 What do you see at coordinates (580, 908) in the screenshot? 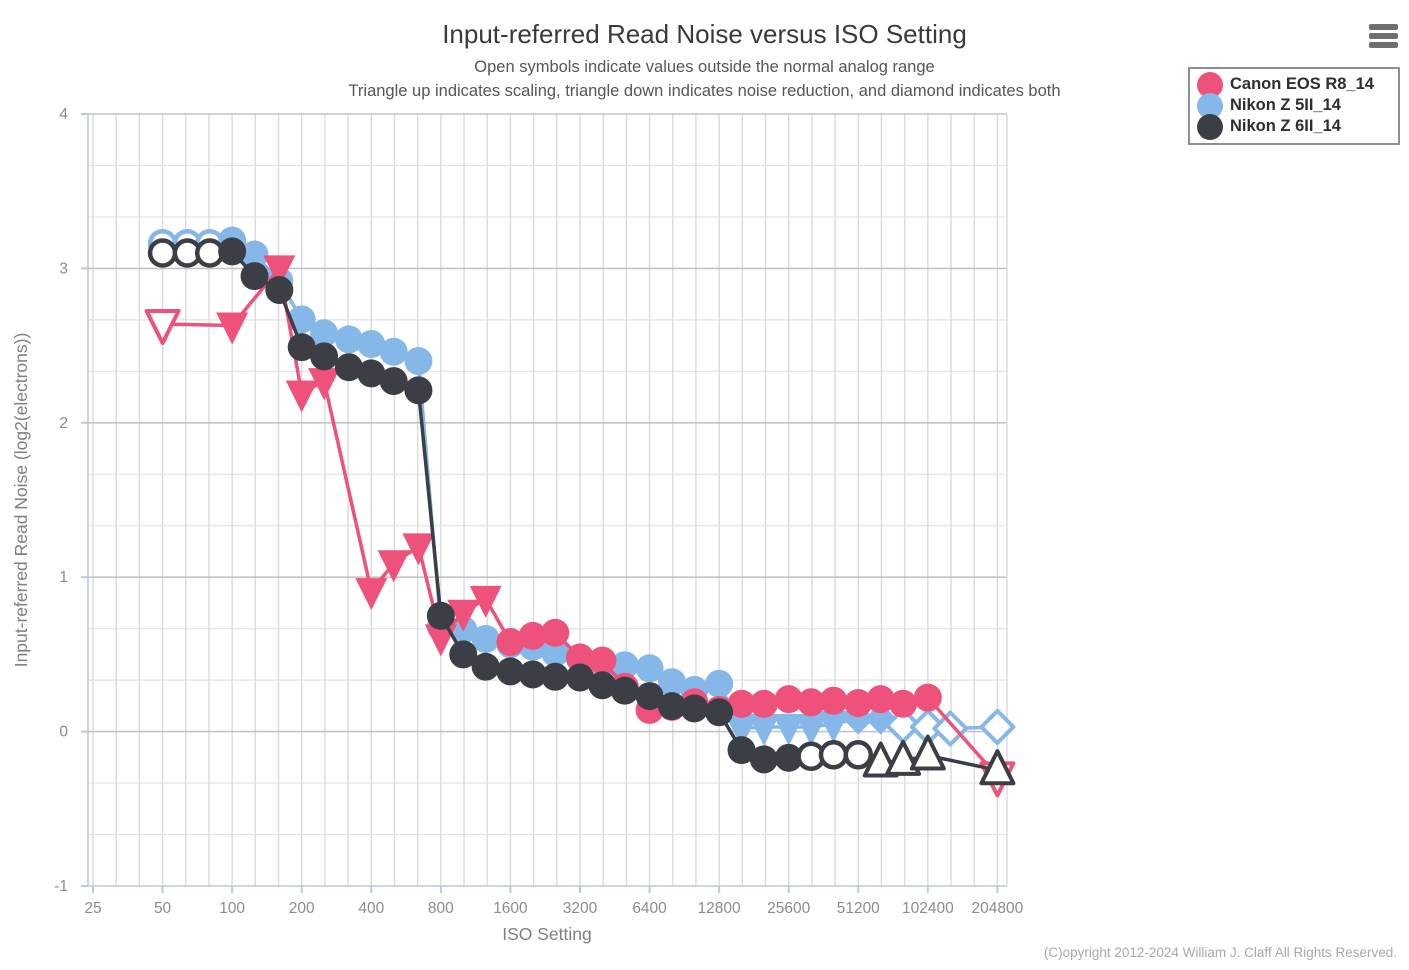
I see `x-tick-label: 3200` at bounding box center [580, 908].